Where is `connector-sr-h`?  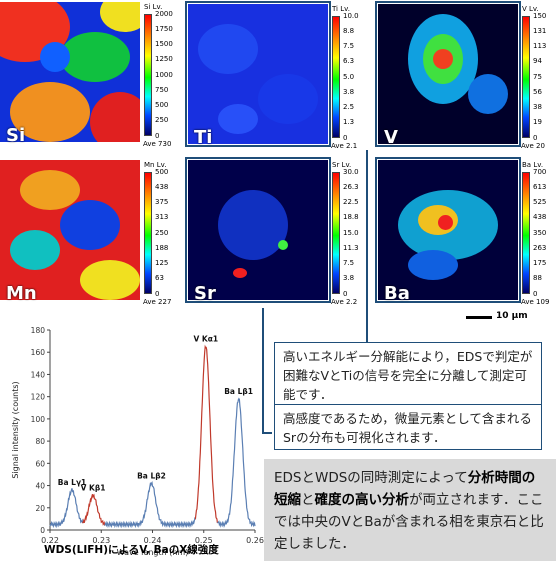 connector-sr-h is located at coordinates (267, 433).